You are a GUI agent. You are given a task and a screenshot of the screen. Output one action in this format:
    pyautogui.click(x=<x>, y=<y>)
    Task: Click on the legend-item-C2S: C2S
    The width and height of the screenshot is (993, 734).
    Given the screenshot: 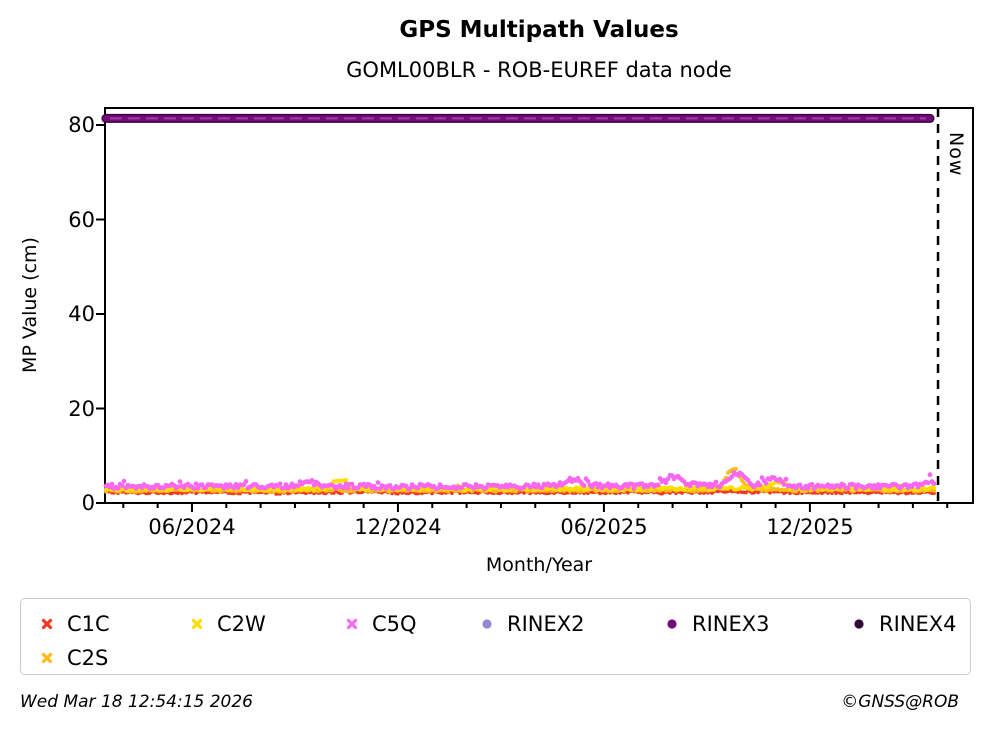 What is the action you would take?
    pyautogui.click(x=114, y=658)
    